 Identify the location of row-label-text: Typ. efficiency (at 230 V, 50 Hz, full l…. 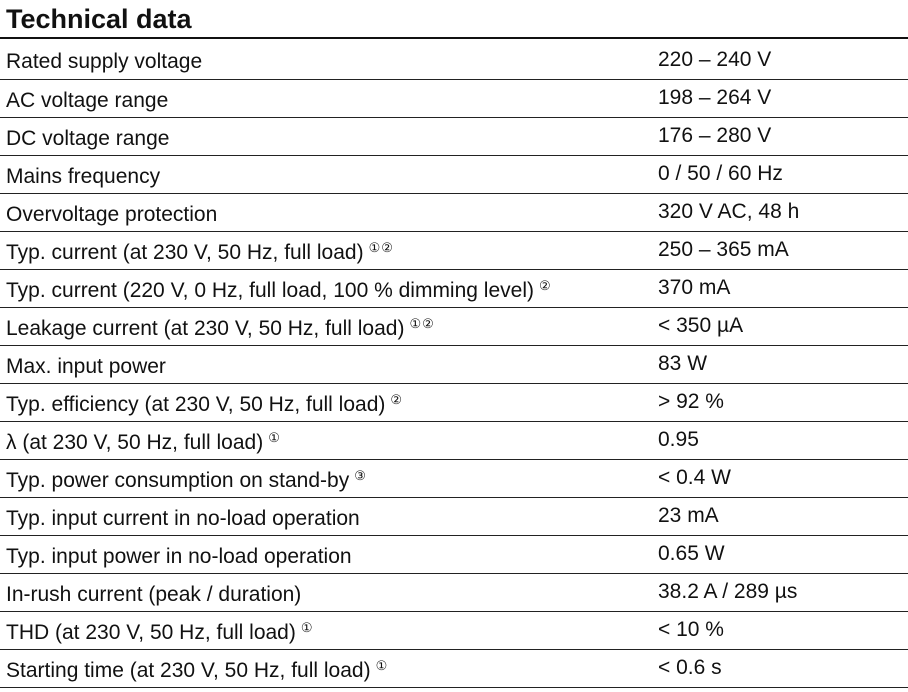
(196, 404).